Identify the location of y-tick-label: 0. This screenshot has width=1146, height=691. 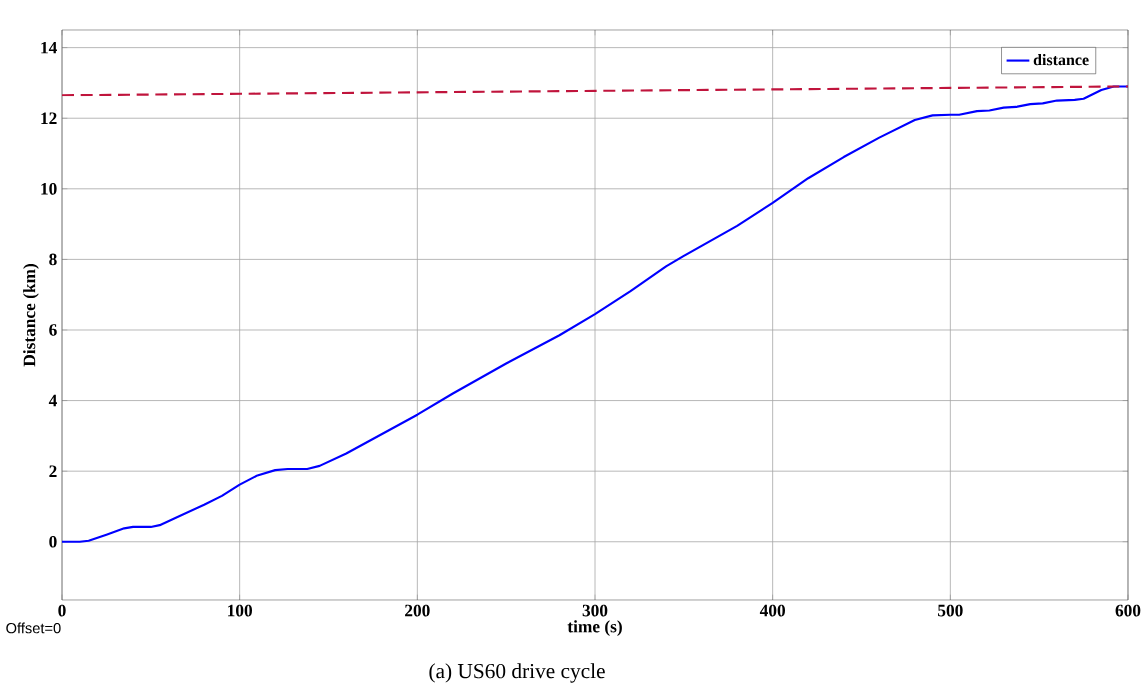
(53, 541).